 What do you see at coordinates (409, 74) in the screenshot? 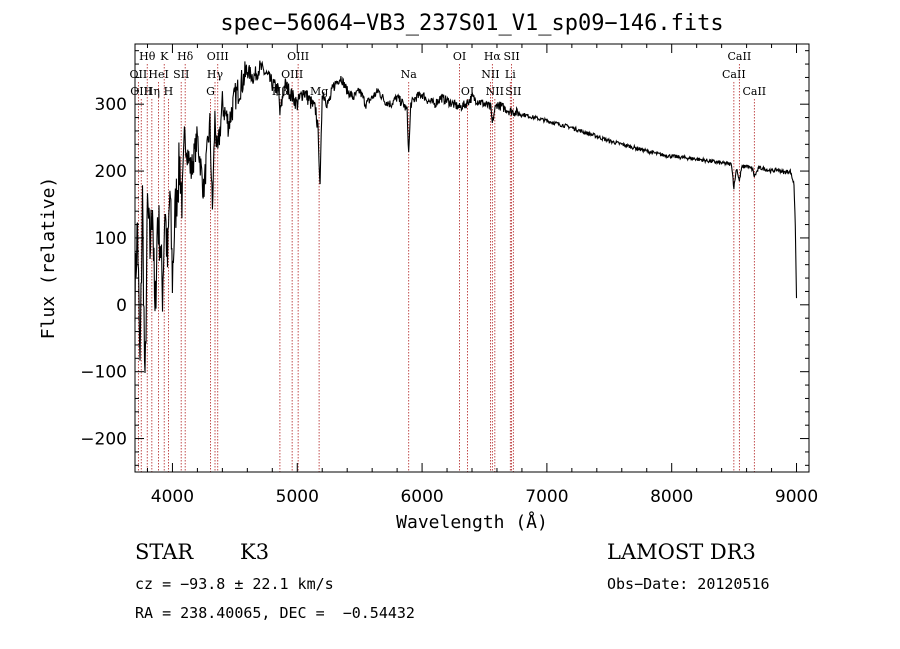
I see `spectral-line-label: Na` at bounding box center [409, 74].